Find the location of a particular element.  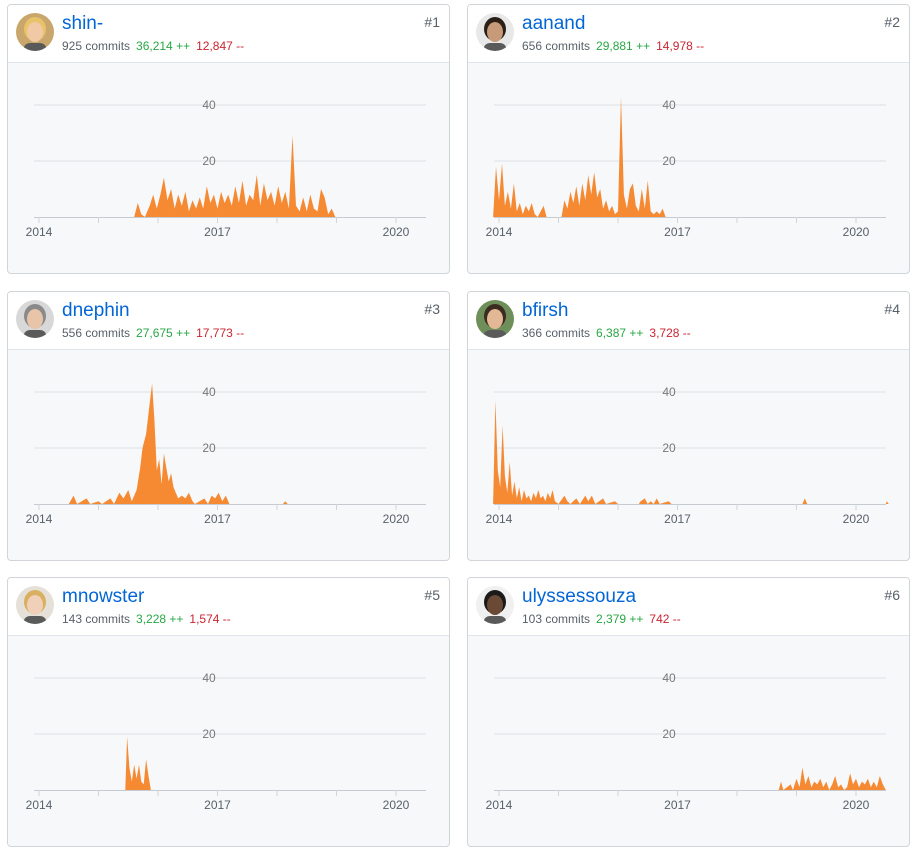

deletions-count: 3,728 -- is located at coordinates (670, 333).